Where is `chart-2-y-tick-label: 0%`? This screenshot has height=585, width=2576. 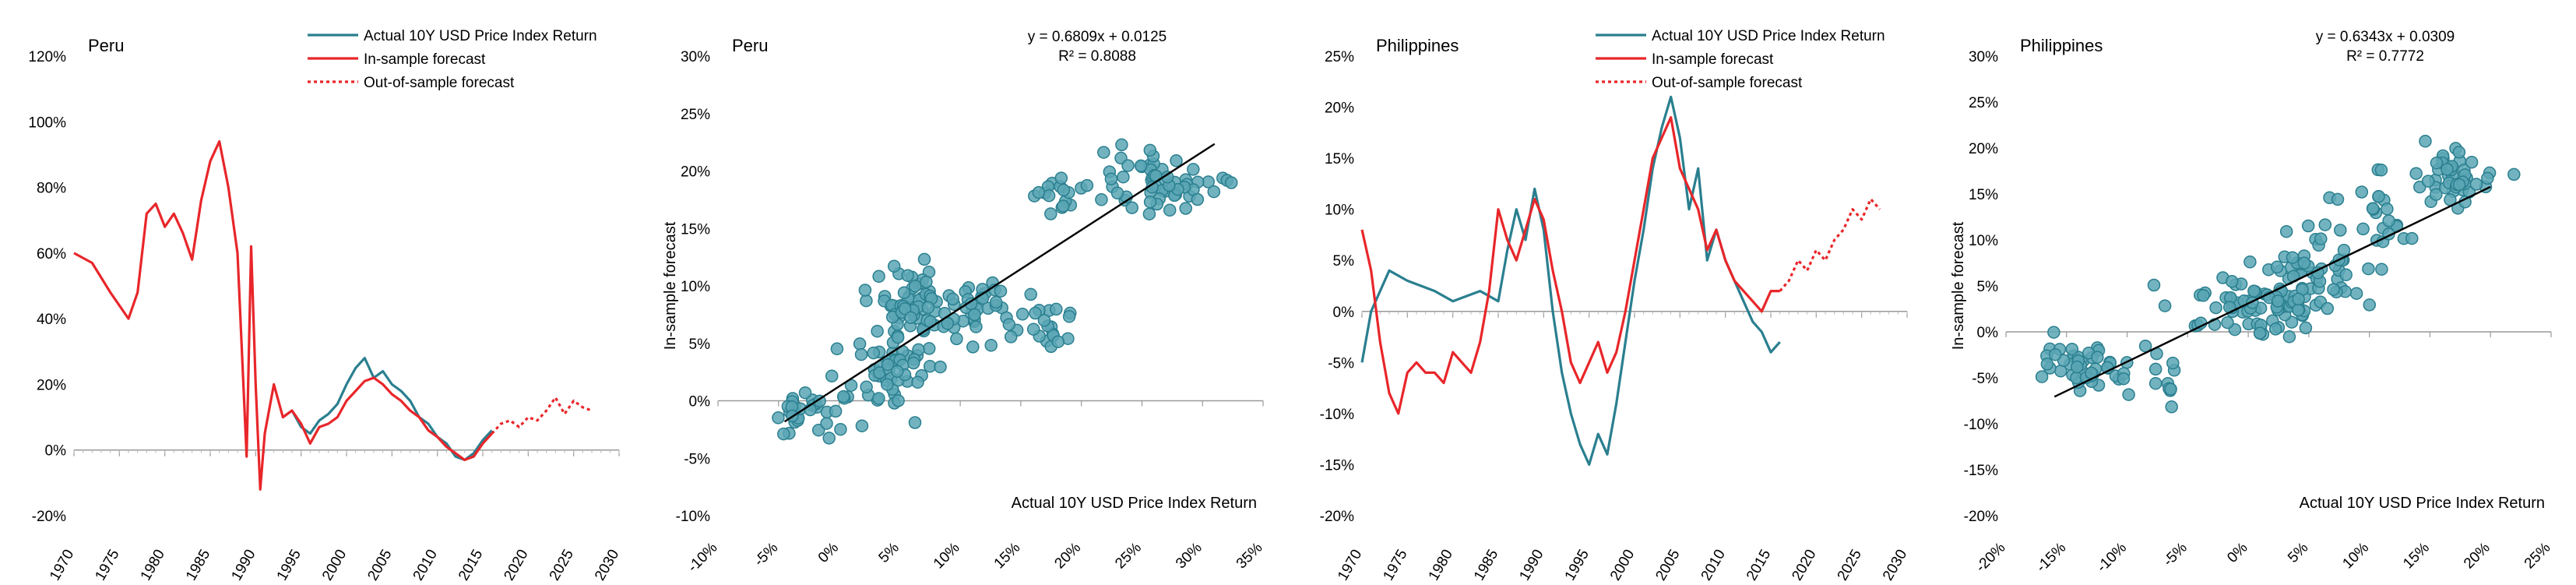 chart-2-y-tick-label: 0% is located at coordinates (1344, 313).